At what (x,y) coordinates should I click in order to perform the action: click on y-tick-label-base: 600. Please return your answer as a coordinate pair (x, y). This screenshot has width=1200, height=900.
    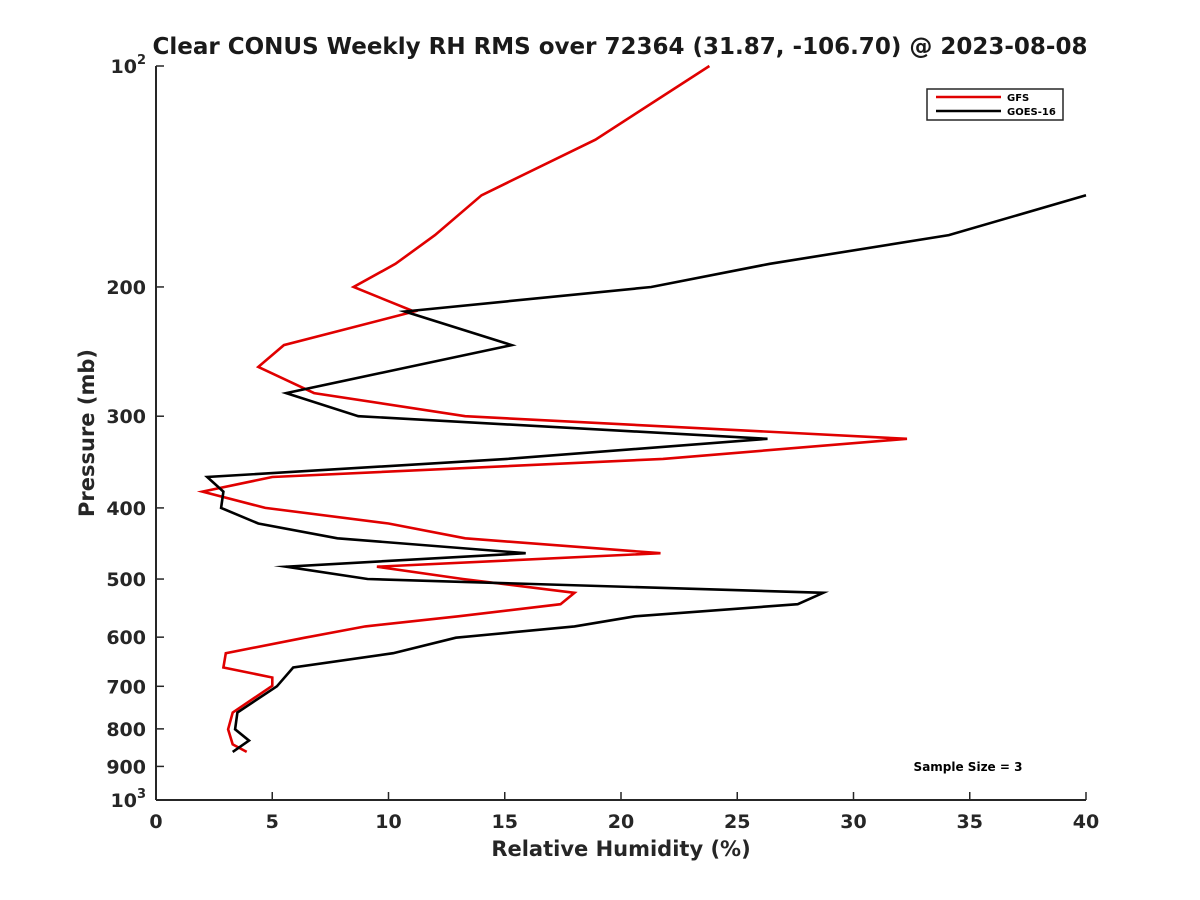
    Looking at the image, I should click on (126, 638).